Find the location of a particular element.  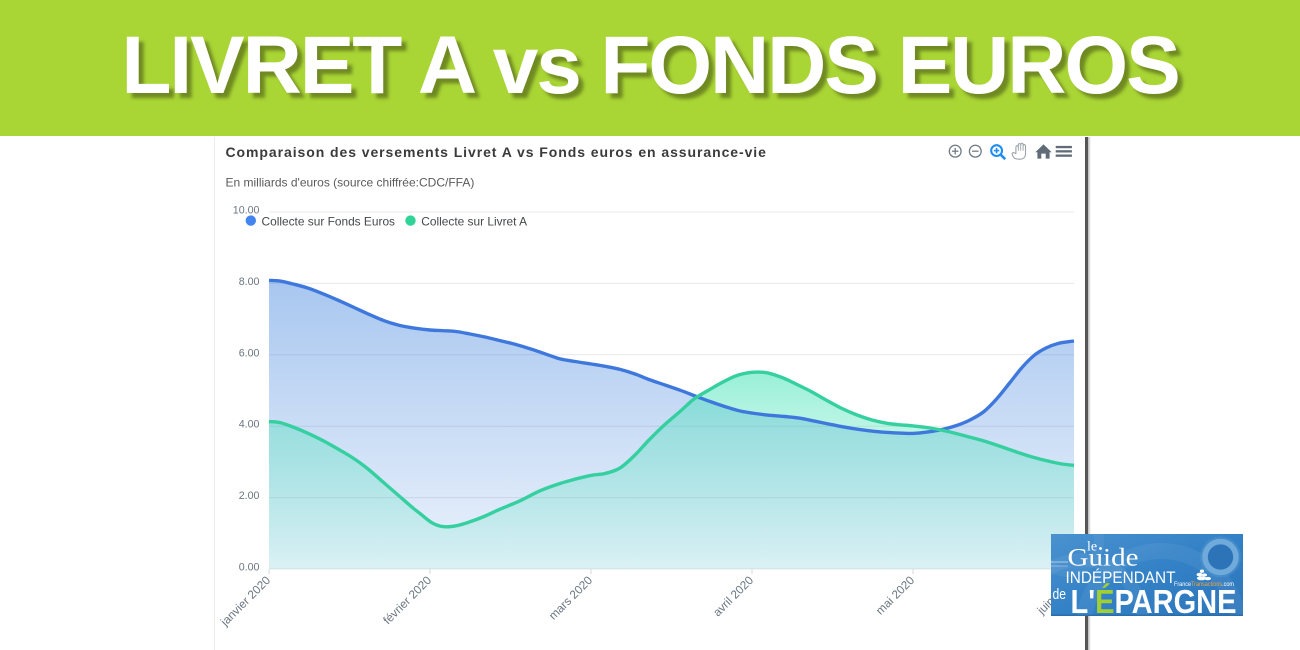

svg-text: de is located at coordinates (1060, 595).